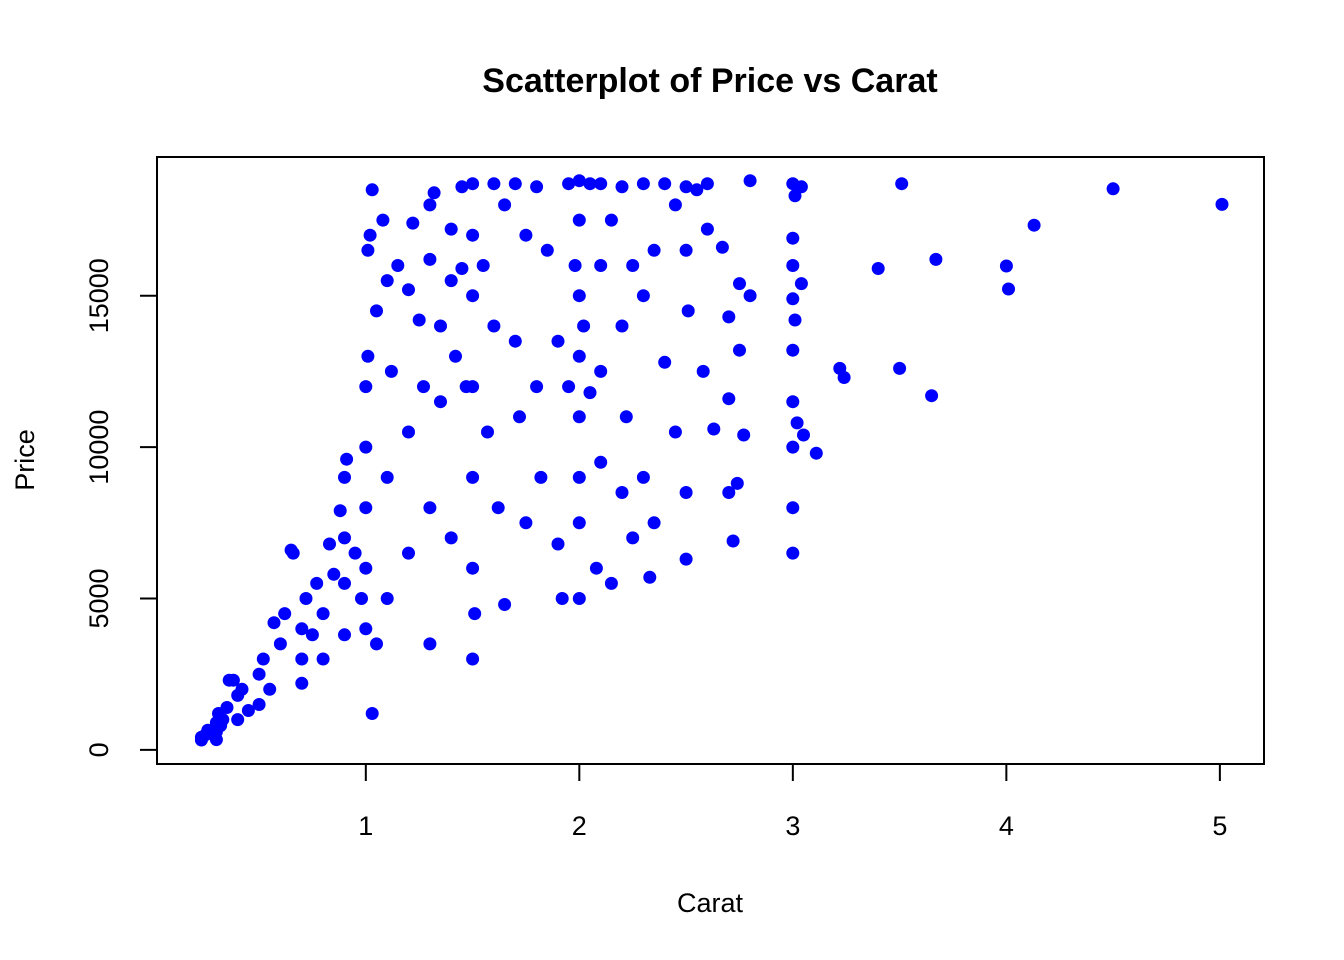 The image size is (1344, 960). I want to click on y-tick-label: 0, so click(99, 749).